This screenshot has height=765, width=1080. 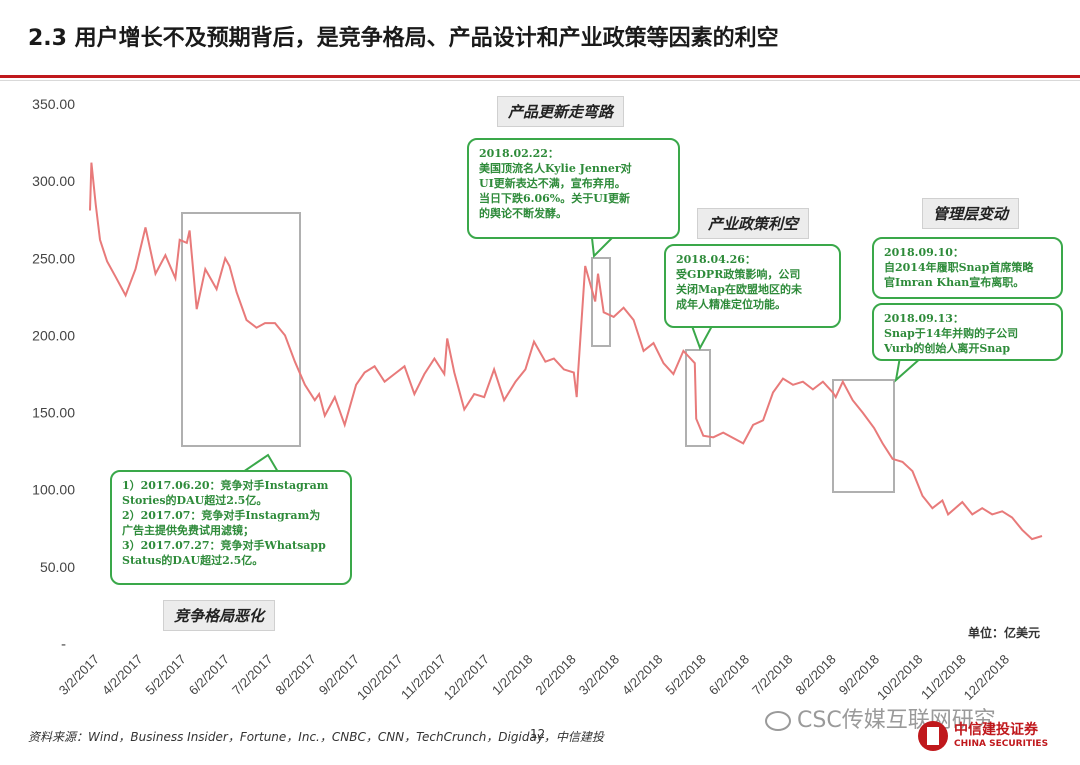 What do you see at coordinates (63, 645) in the screenshot?
I see `y-tick-label-zero: -` at bounding box center [63, 645].